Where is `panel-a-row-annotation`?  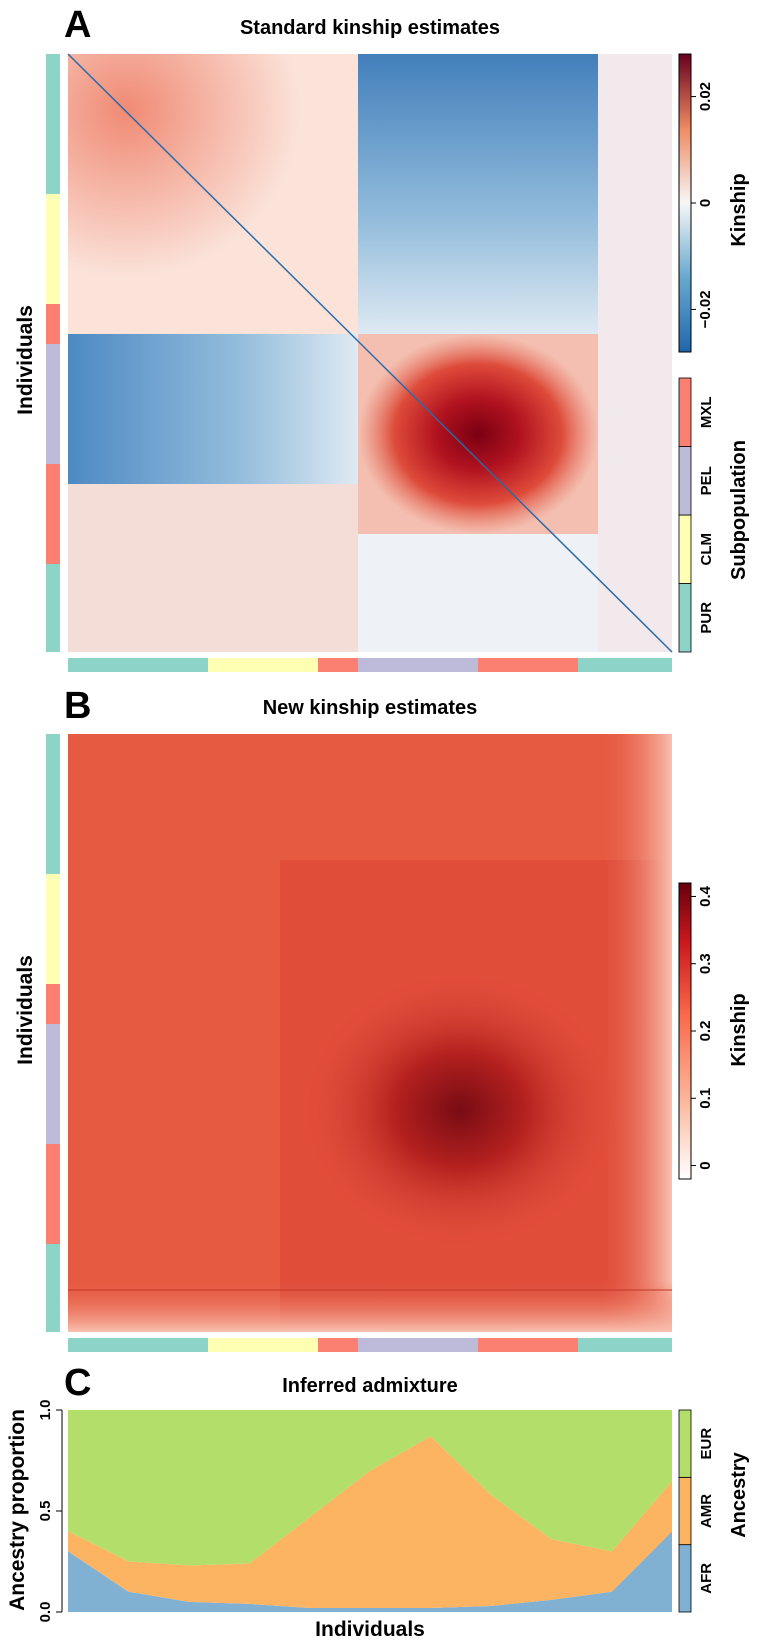
panel-a-row-annotation is located at coordinates (53, 353).